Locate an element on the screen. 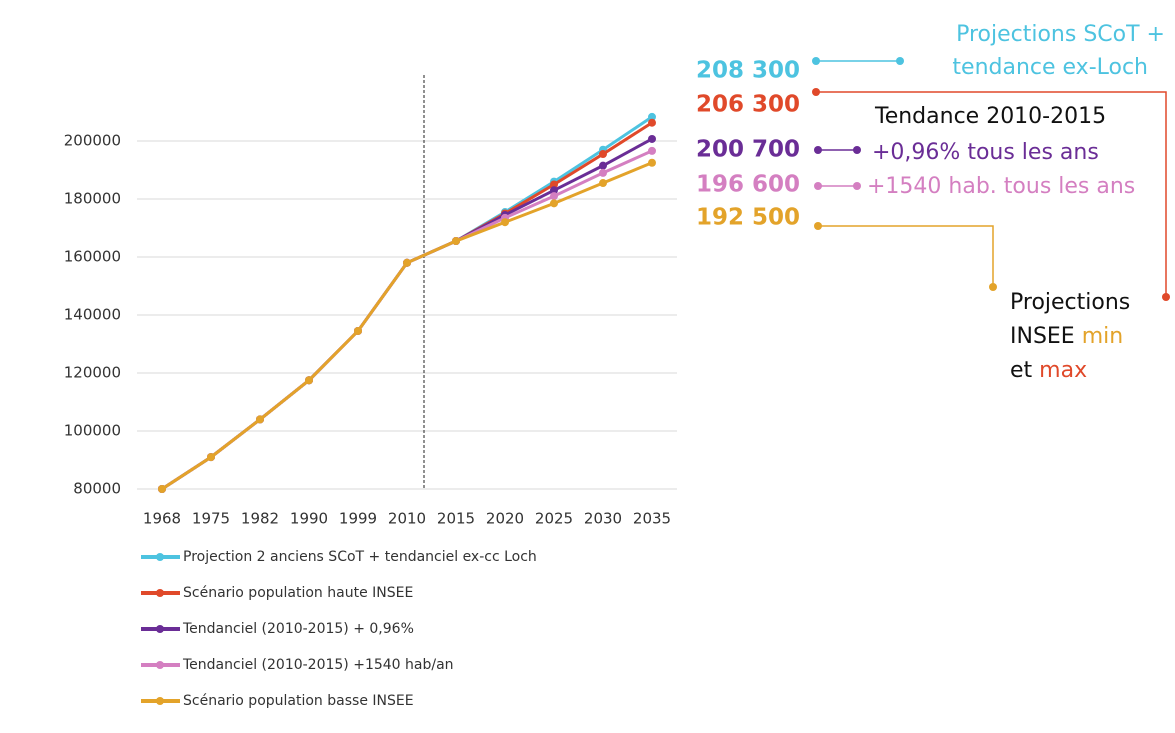  x-tick-label: 1968 is located at coordinates (162, 519).